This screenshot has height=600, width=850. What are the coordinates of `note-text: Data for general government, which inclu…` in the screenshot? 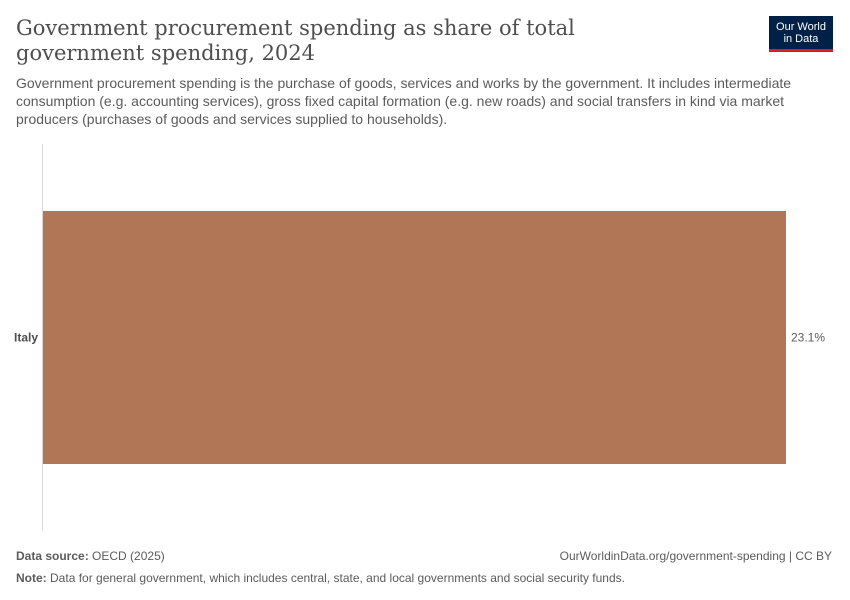 It's located at (337, 578).